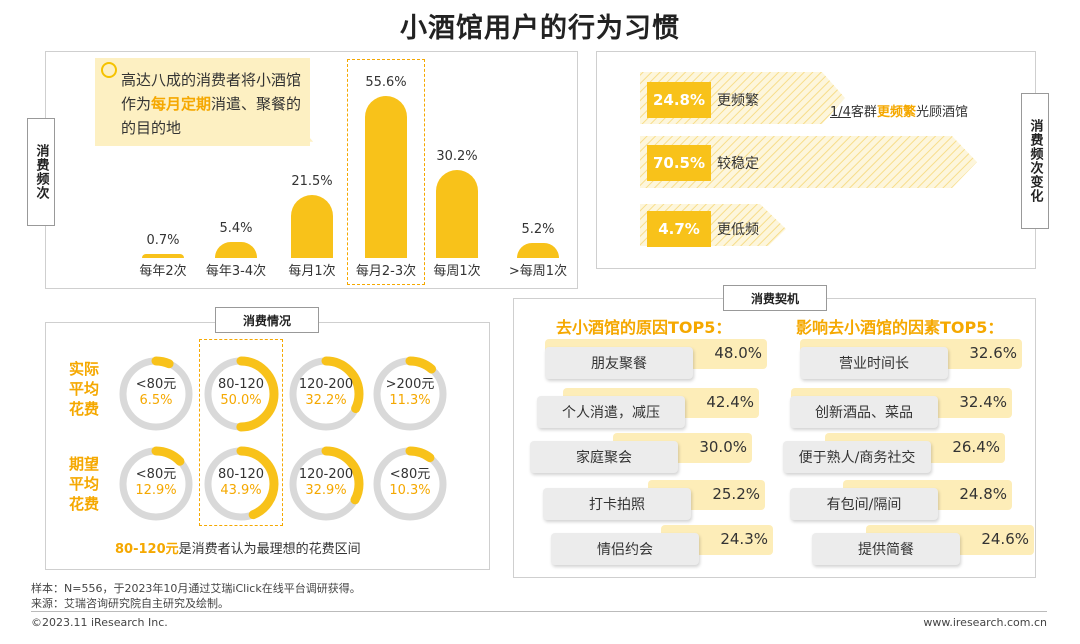  I want to click on footer-divider, so click(539, 611).